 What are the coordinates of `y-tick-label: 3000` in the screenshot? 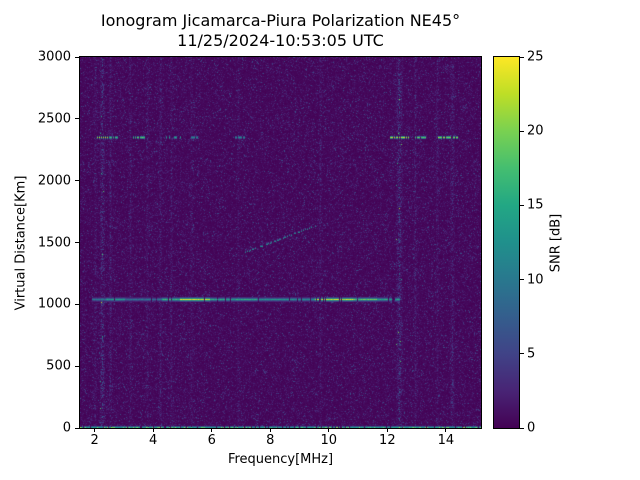 It's located at (54, 57).